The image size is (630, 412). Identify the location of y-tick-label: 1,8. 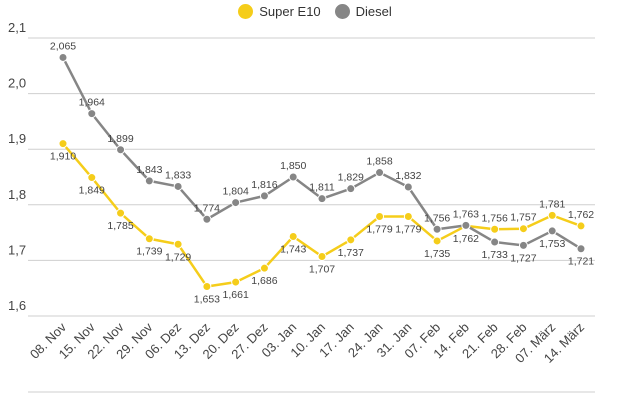
(17, 194).